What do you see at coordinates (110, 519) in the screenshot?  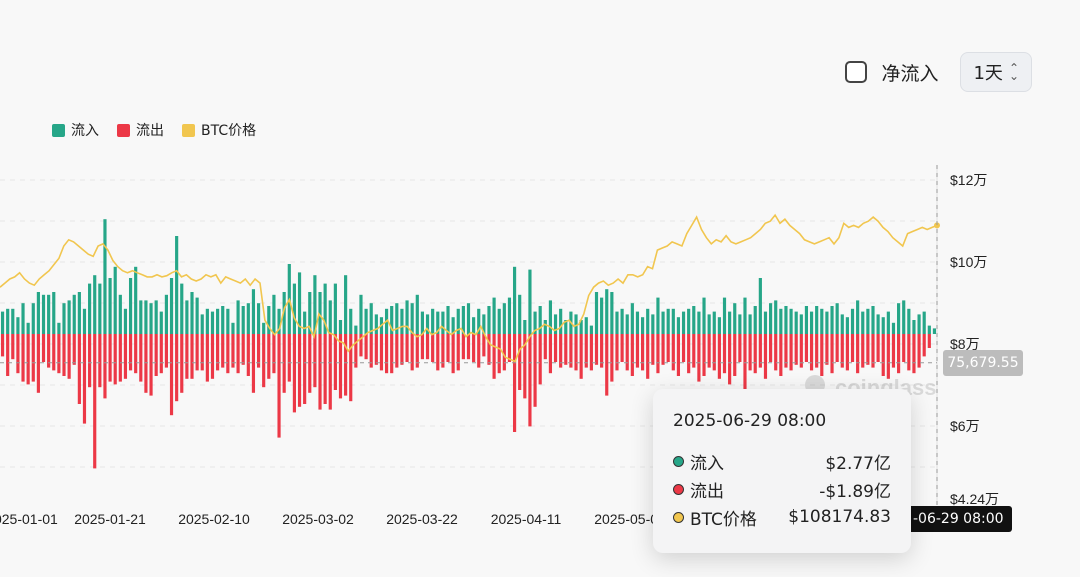 I see `x-tick-label: 2025-01-21` at bounding box center [110, 519].